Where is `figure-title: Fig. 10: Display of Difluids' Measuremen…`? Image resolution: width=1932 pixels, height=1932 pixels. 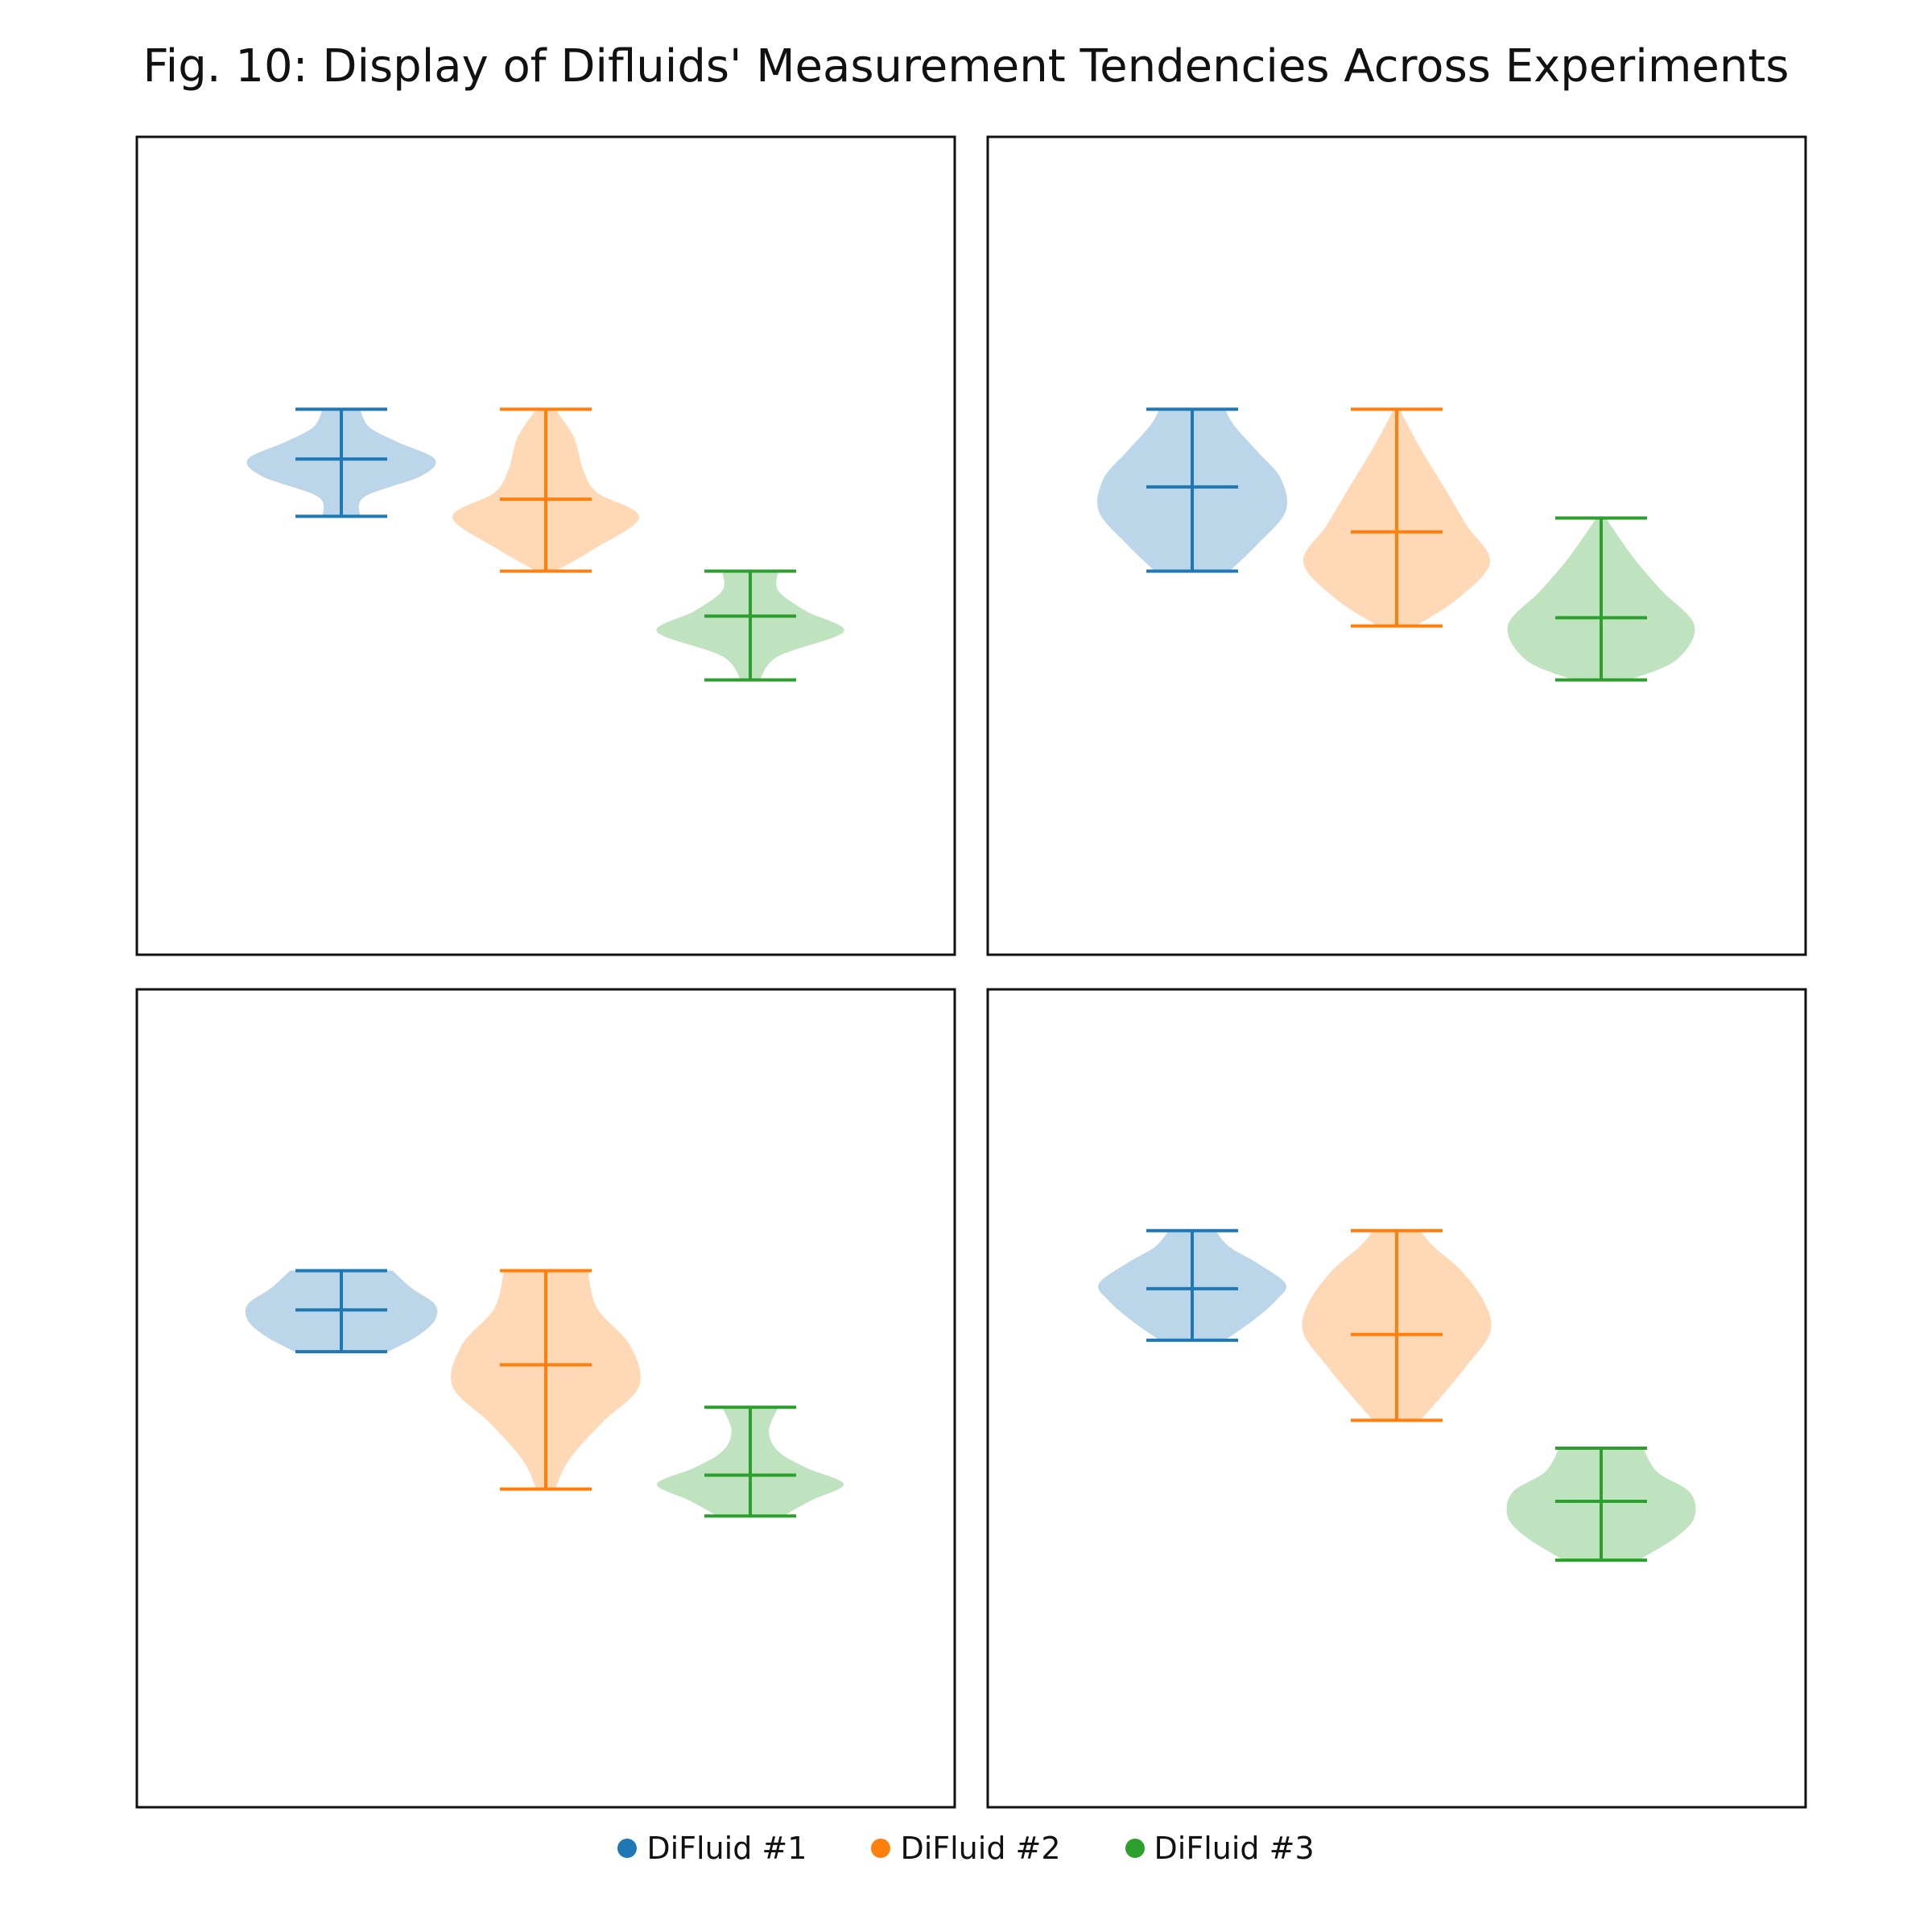
figure-title: Fig. 10: Display of Difluids' Measuremen… is located at coordinates (966, 66).